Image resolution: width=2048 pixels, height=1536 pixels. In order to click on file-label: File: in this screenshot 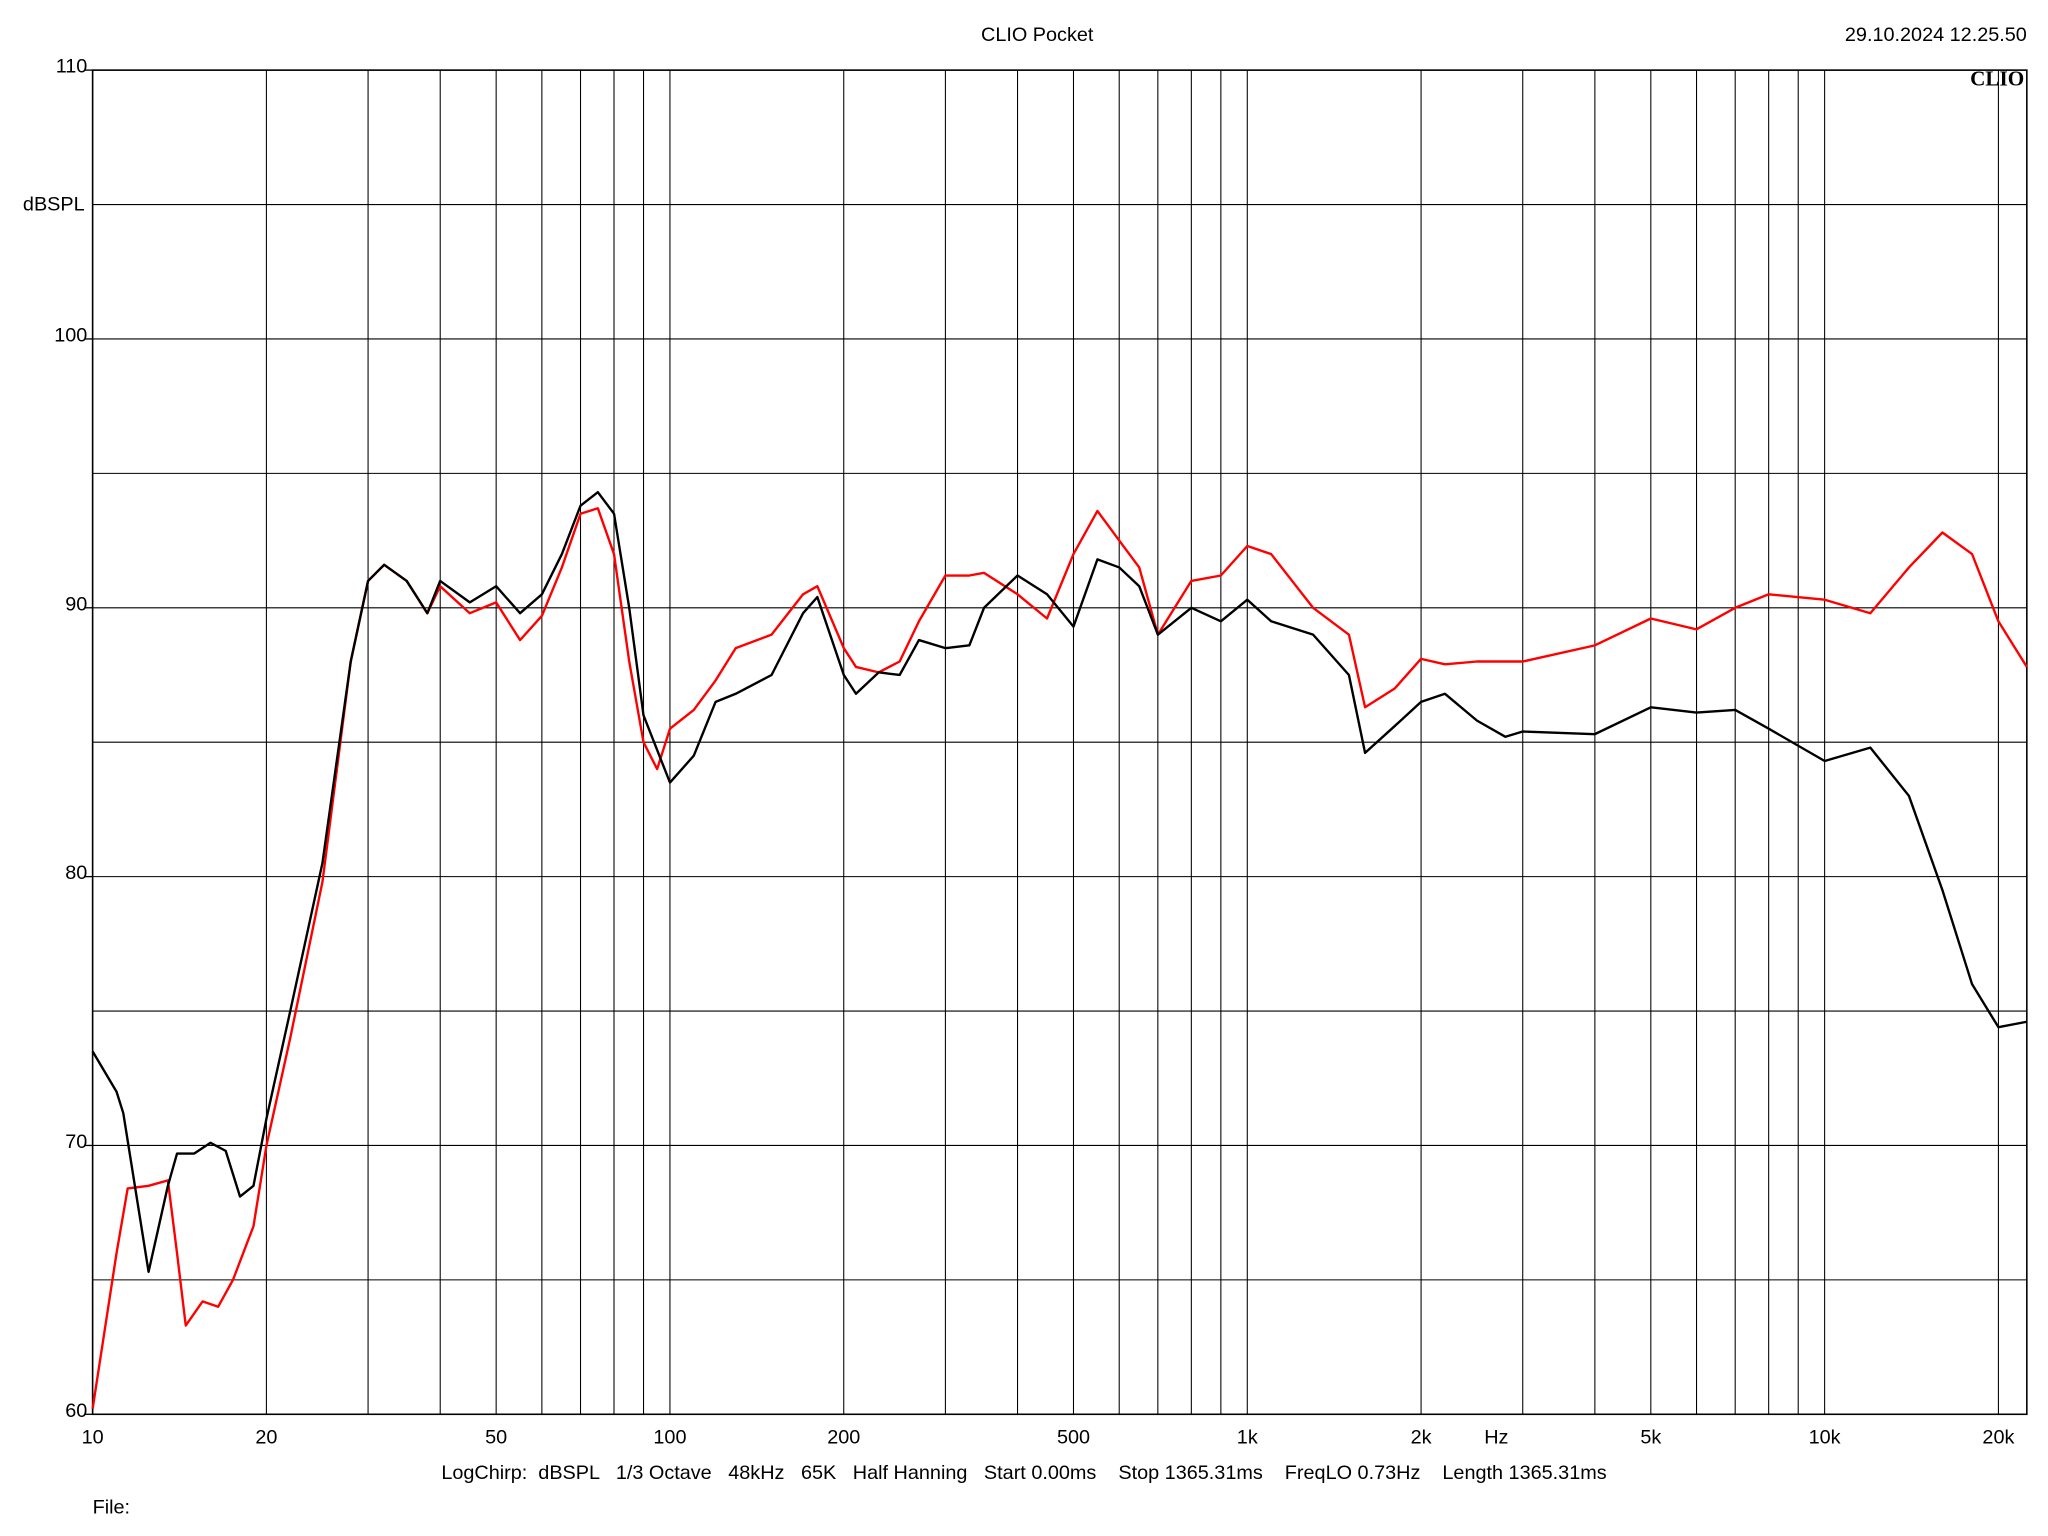, I will do `click(111, 1507)`.